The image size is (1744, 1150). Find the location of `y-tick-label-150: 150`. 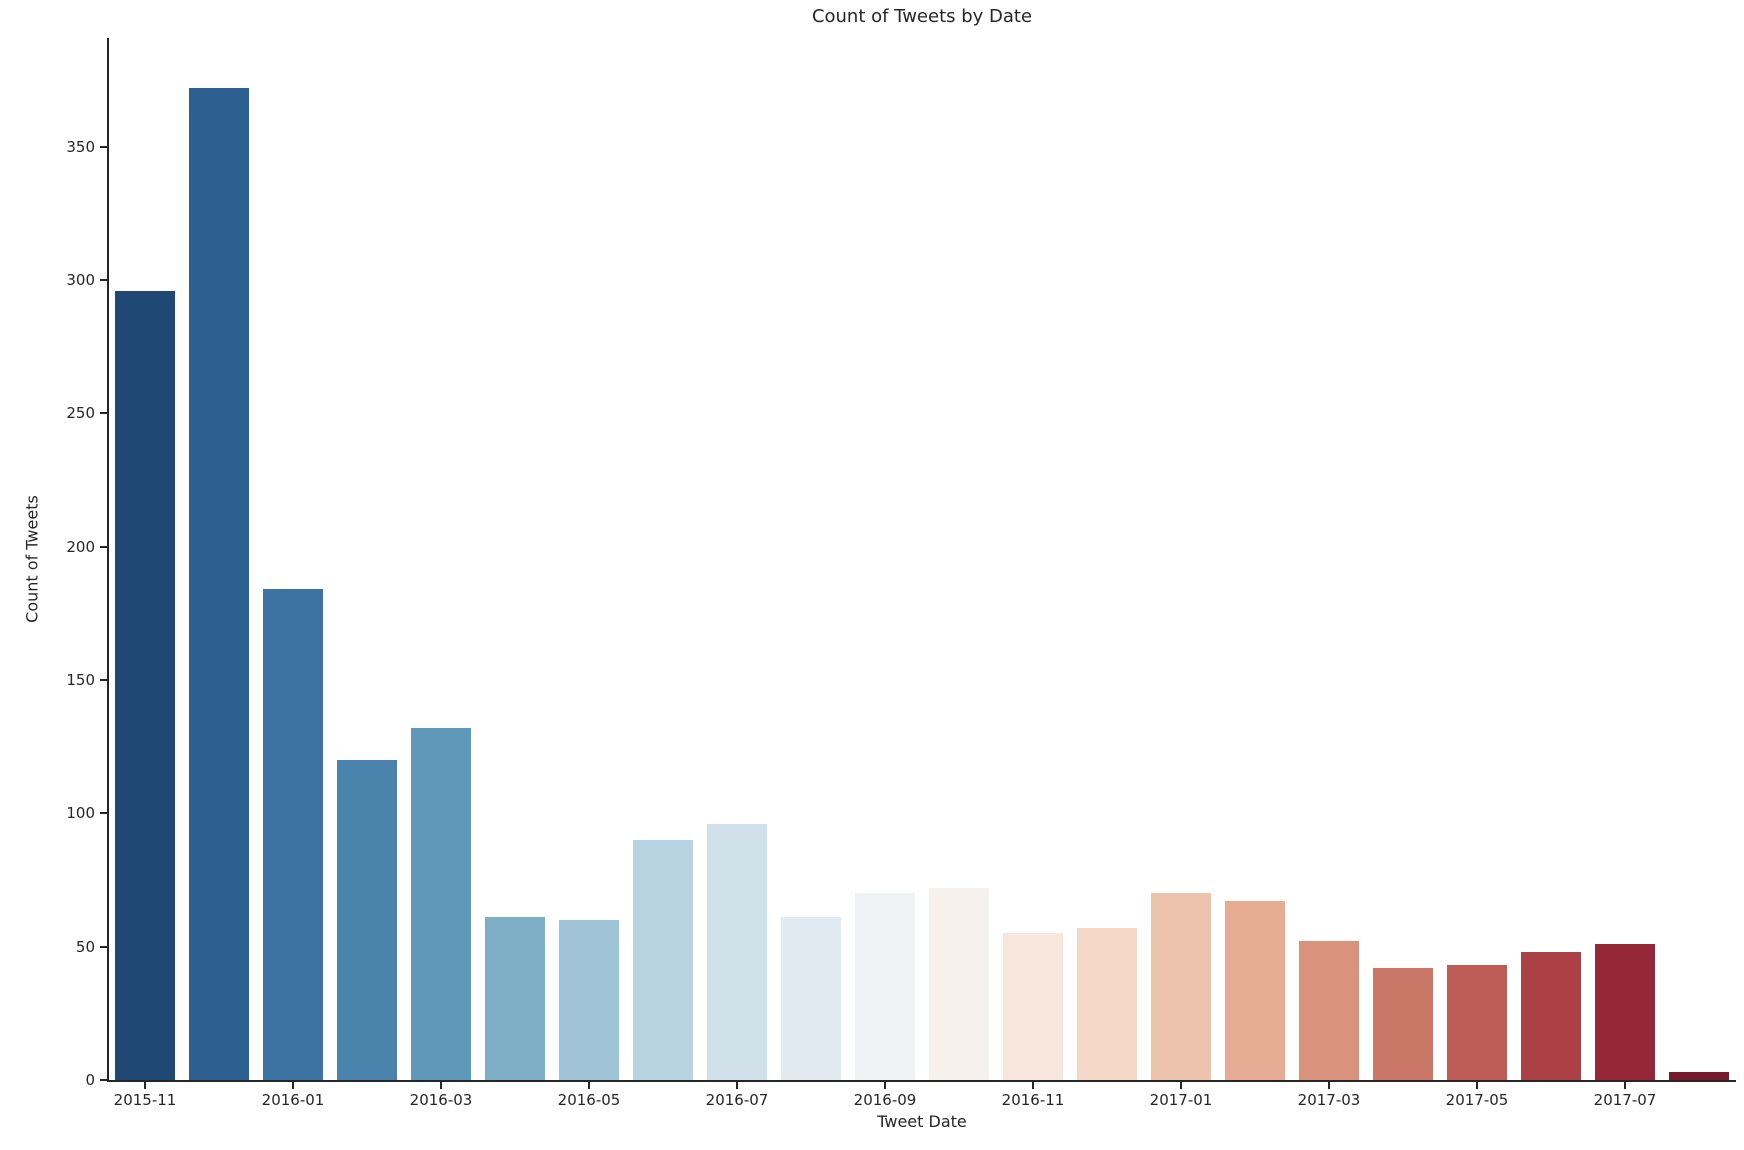

y-tick-label-150: 150 is located at coordinates (80, 679).